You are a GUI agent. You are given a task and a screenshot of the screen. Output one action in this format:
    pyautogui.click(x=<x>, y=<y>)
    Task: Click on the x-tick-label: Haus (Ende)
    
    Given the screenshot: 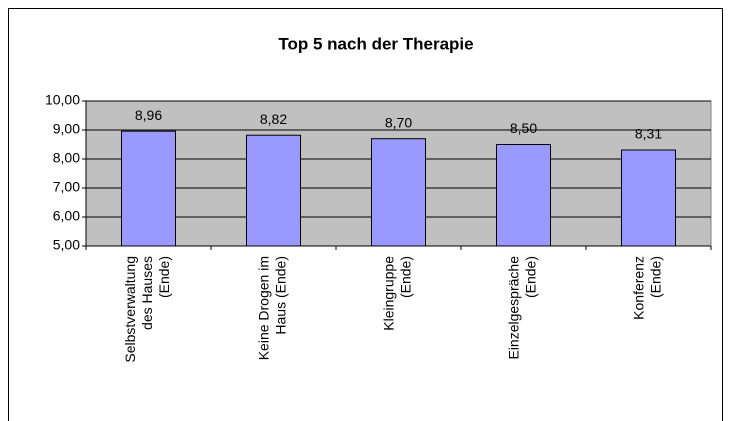 What is the action you would take?
    pyautogui.click(x=281, y=295)
    